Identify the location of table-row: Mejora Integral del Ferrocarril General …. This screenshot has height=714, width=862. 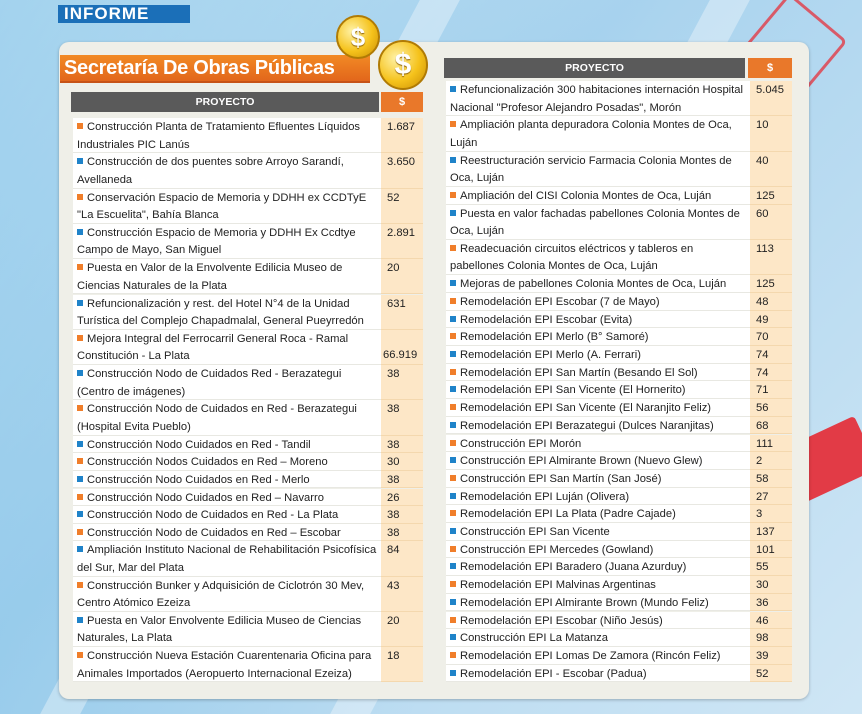
(248, 347).